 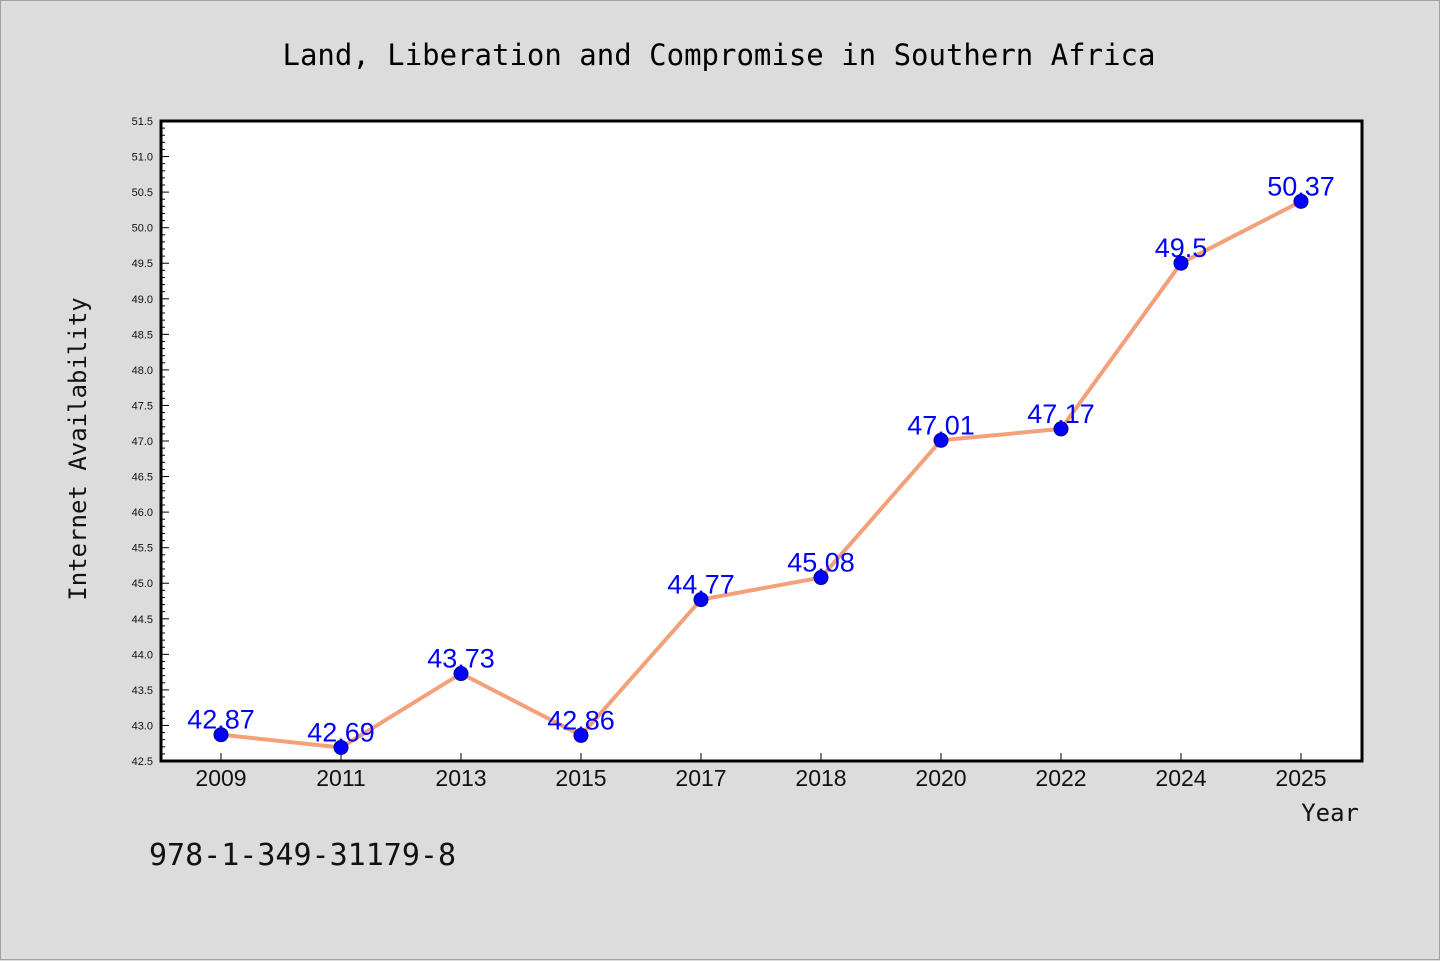 What do you see at coordinates (461, 659) in the screenshot?
I see `data-label: 43.73` at bounding box center [461, 659].